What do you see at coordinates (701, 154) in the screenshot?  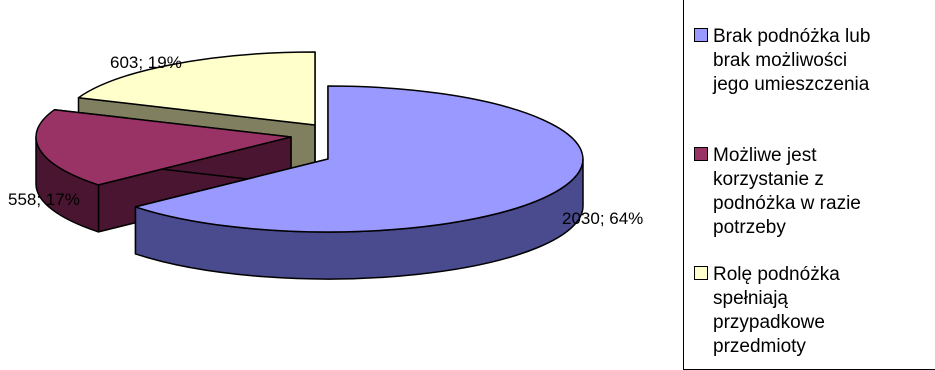 I see `legend-swatch-mozliwe` at bounding box center [701, 154].